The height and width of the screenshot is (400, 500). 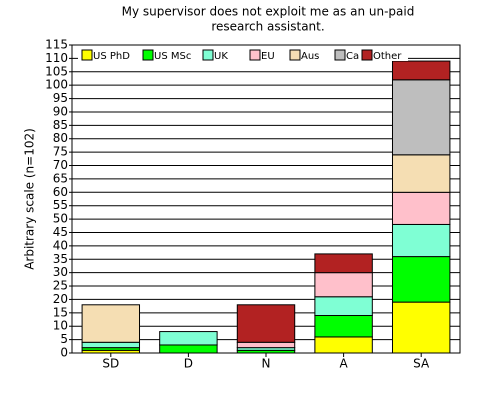 I want to click on x-tick-label: SA, so click(x=421, y=364).